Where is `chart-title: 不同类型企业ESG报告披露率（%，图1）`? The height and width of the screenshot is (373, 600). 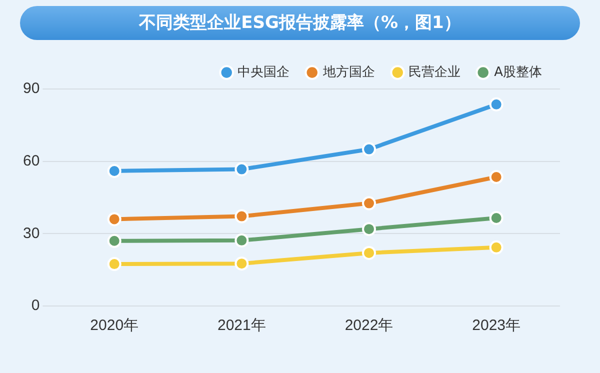 chart-title: 不同类型企业ESG报告披露率（%，图1） is located at coordinates (300, 23).